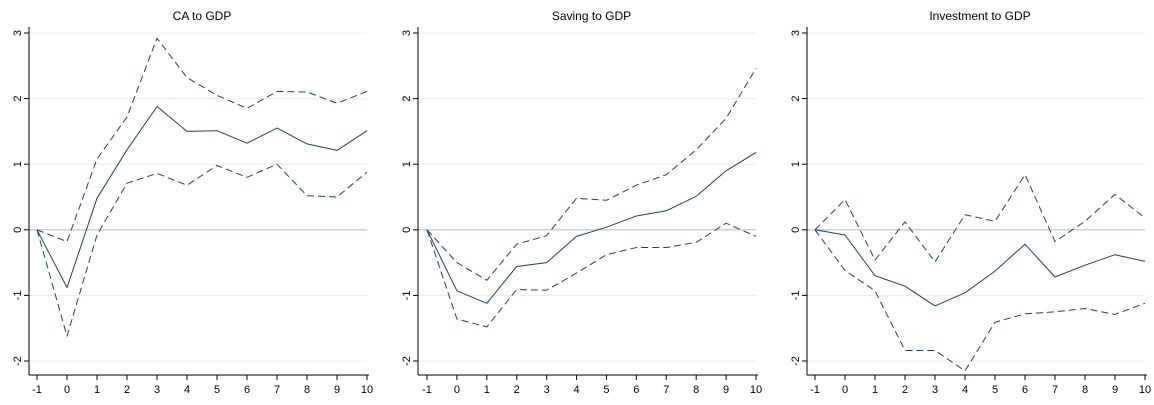 The width and height of the screenshot is (1154, 405). Describe the element at coordinates (202, 16) in the screenshot. I see `chart-title: CA to GDP` at that location.